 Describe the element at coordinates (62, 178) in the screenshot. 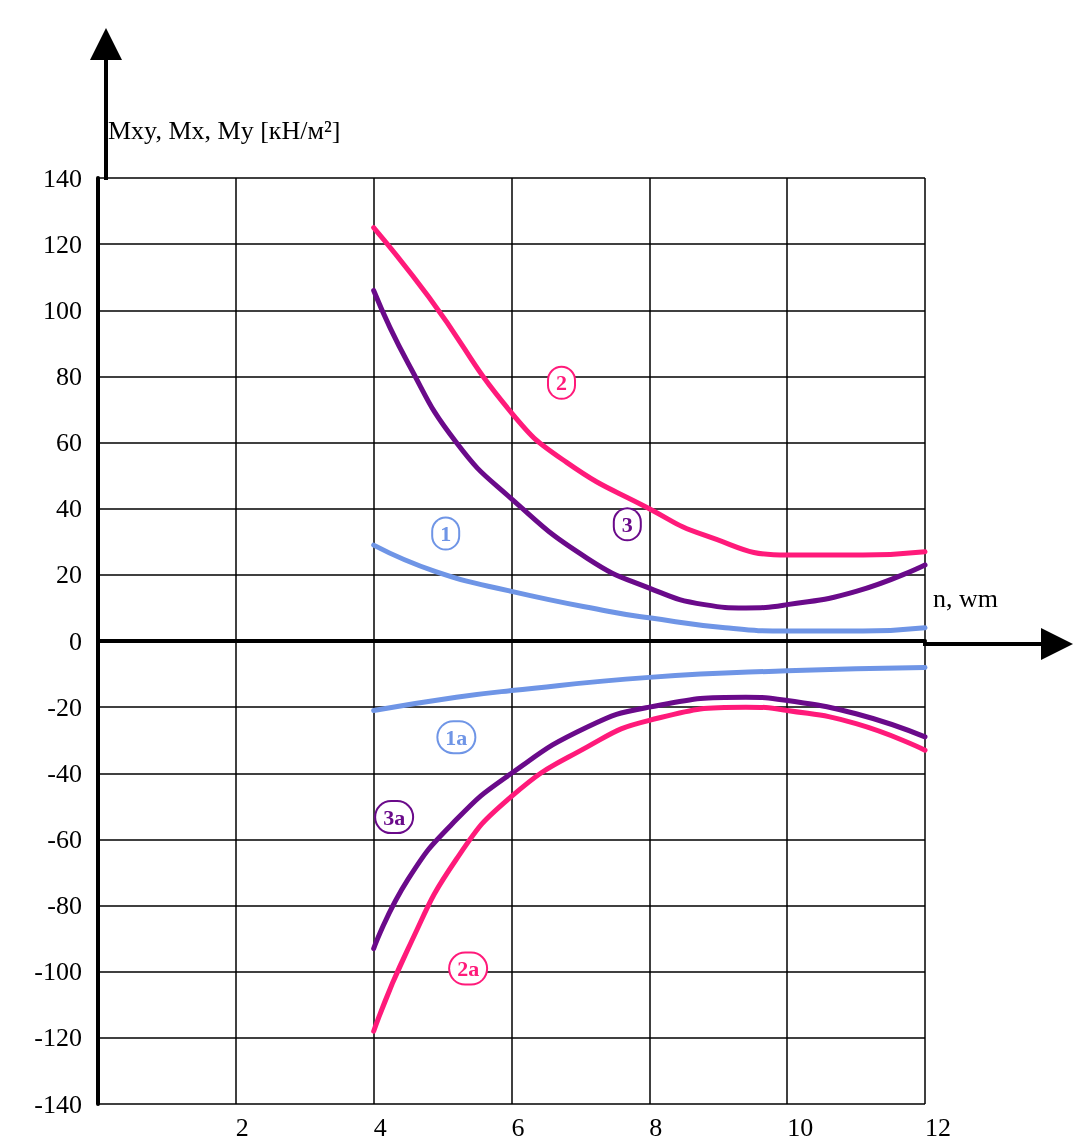

I see `y-tick-label: 140` at that location.